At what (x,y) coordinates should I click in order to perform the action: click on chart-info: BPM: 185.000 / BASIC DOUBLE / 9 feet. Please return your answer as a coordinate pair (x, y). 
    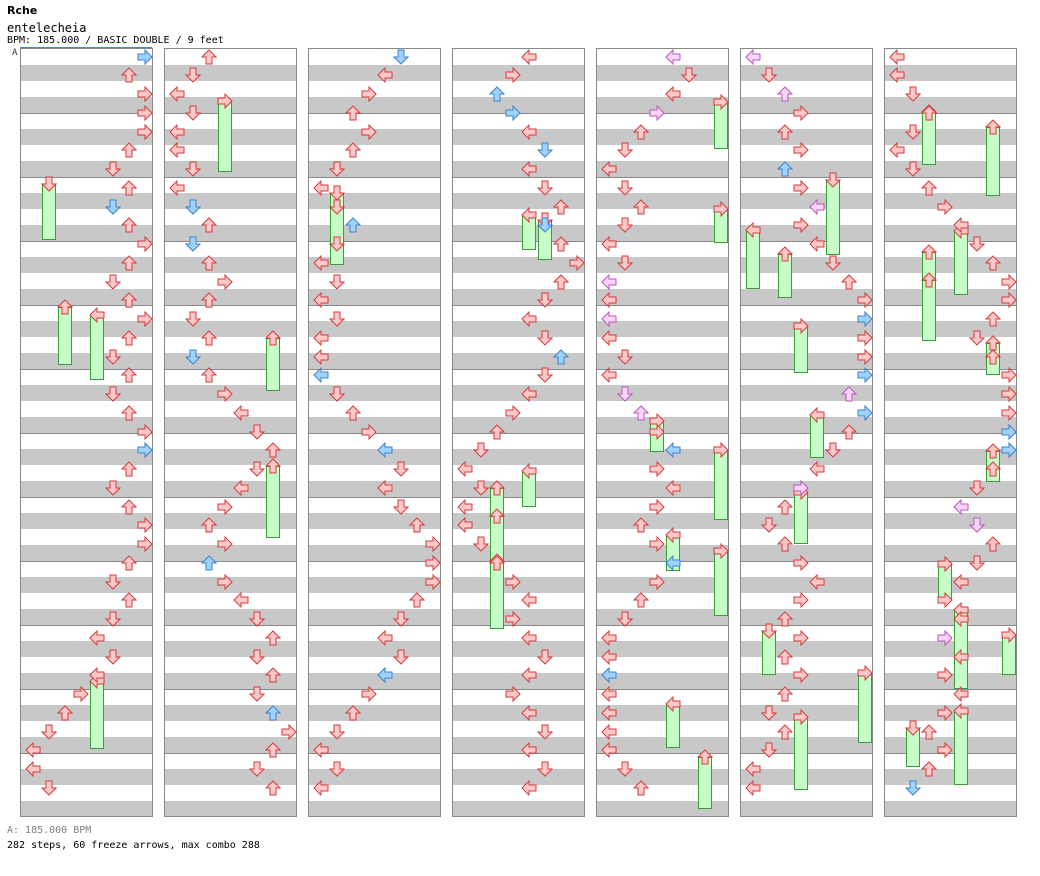
    Looking at the image, I should click on (115, 40).